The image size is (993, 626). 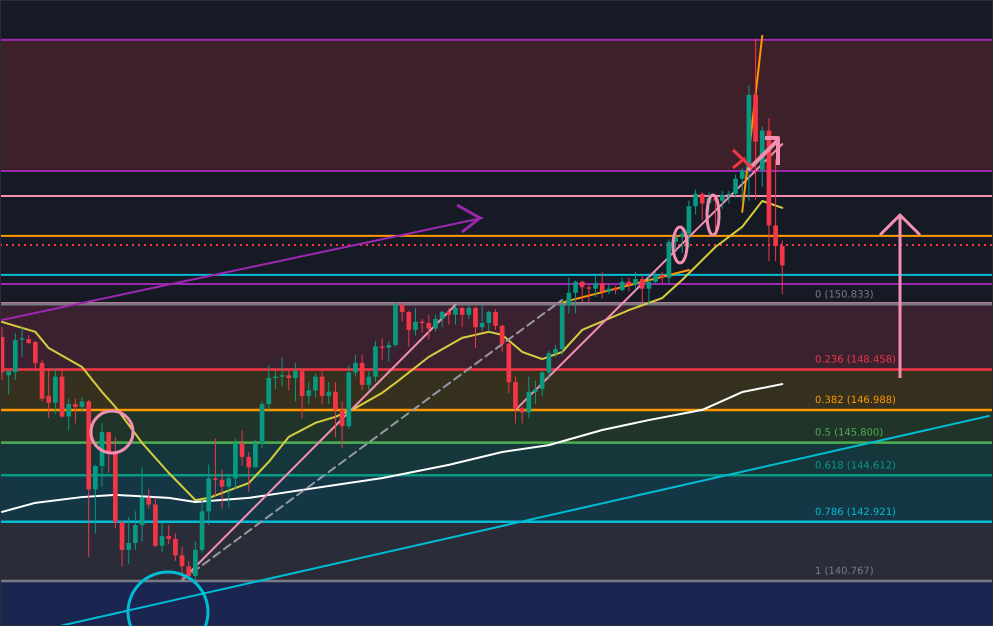 I want to click on ref-line-label: 0.618 (144.612), so click(x=855, y=466).